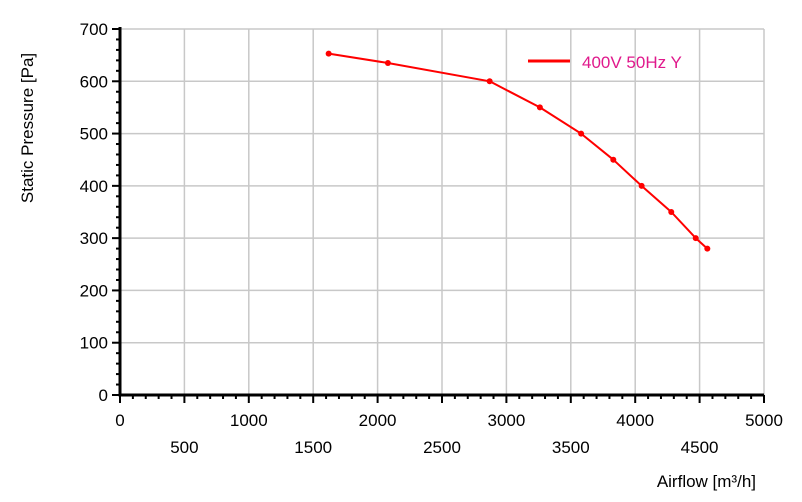 The image size is (802, 502). What do you see at coordinates (635, 420) in the screenshot?
I see `x-tick-label: 4000` at bounding box center [635, 420].